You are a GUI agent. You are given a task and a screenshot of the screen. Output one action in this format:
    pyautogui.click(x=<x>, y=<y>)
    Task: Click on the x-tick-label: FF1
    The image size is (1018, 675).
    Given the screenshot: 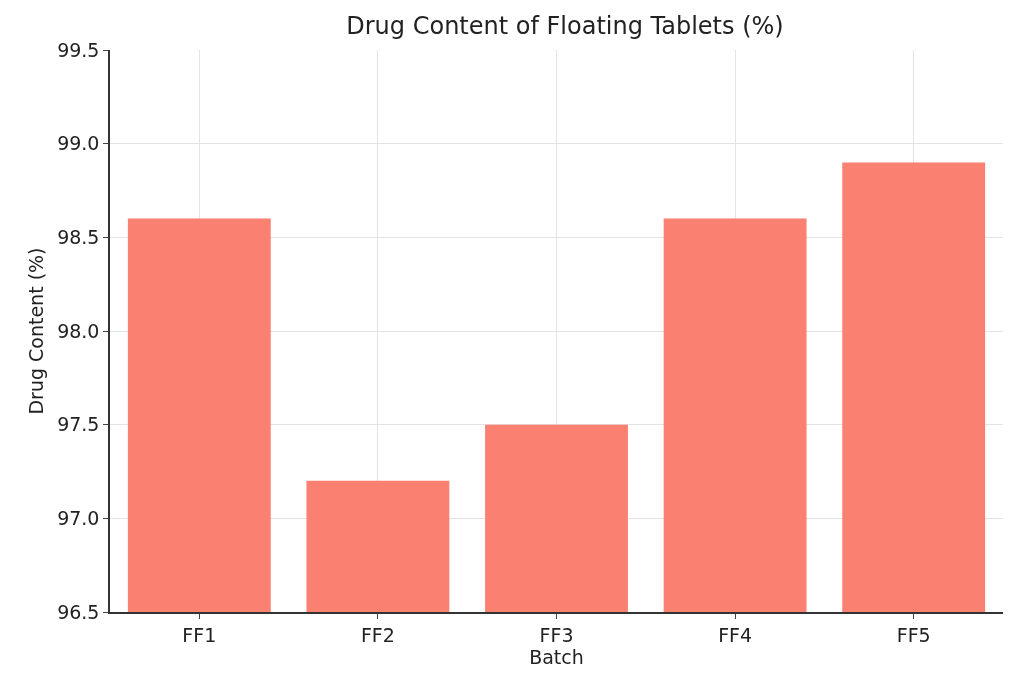 What is the action you would take?
    pyautogui.click(x=199, y=634)
    